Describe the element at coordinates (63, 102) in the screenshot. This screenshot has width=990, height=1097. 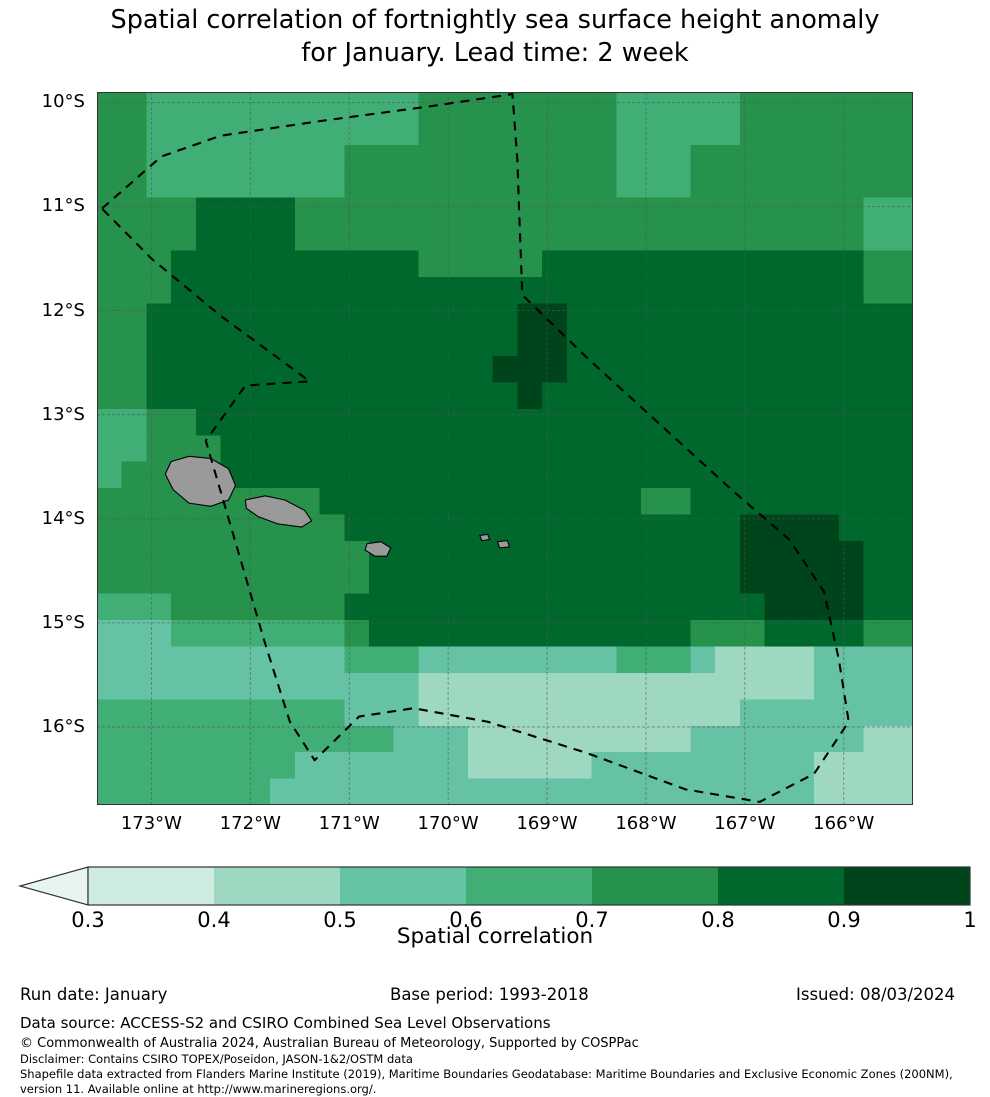
I see `y-tick-label: 10°S` at that location.